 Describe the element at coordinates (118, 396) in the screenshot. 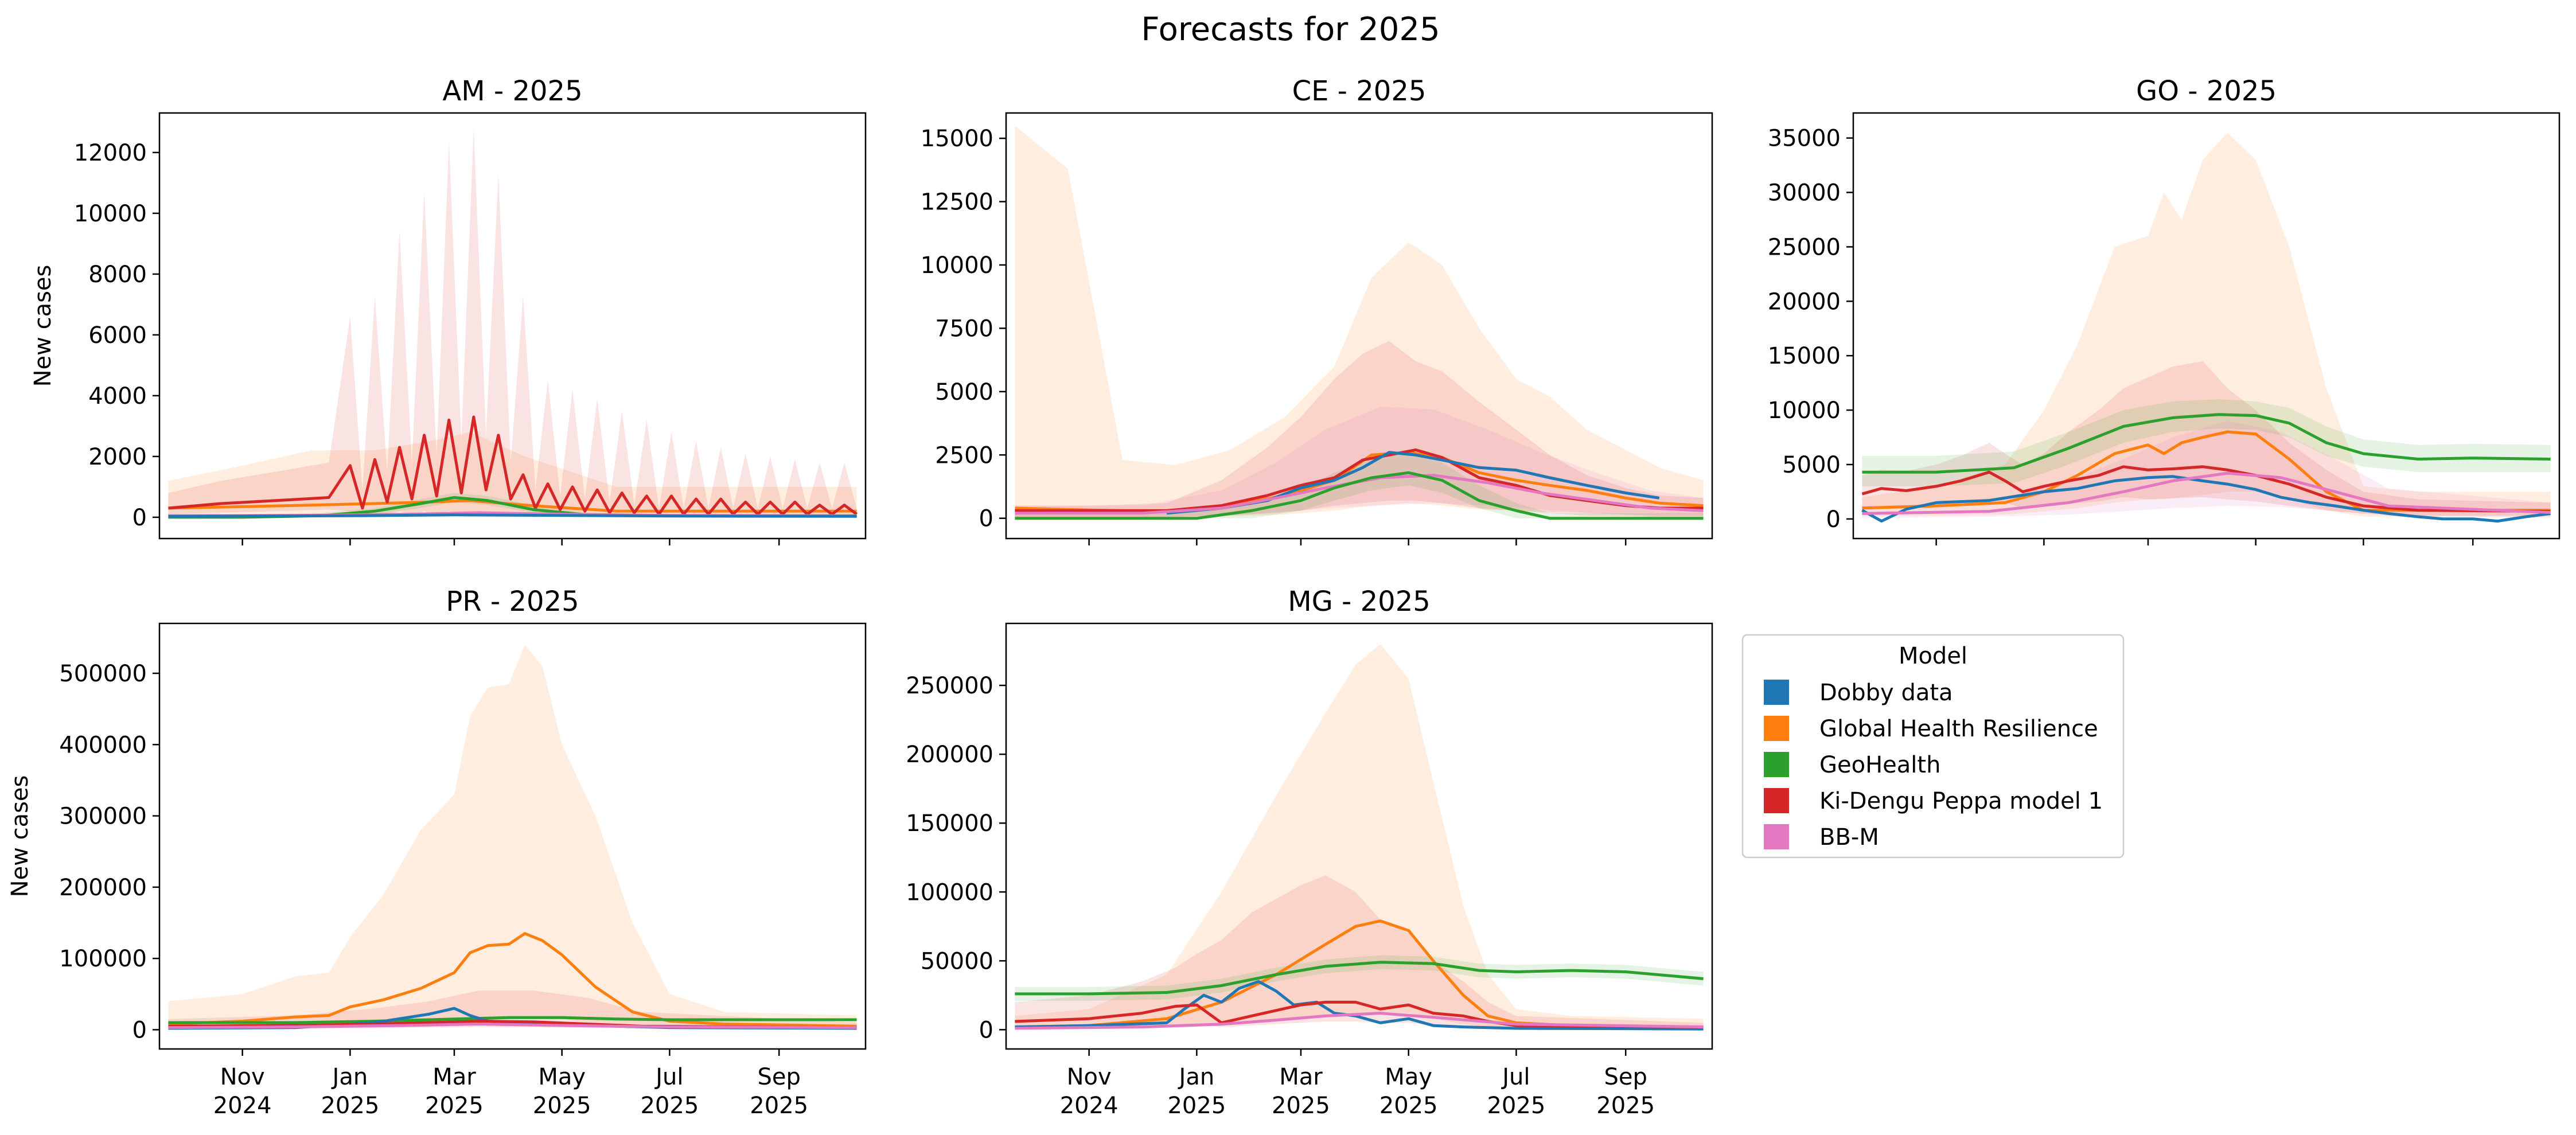

I see `y-tick-label: 4000` at that location.